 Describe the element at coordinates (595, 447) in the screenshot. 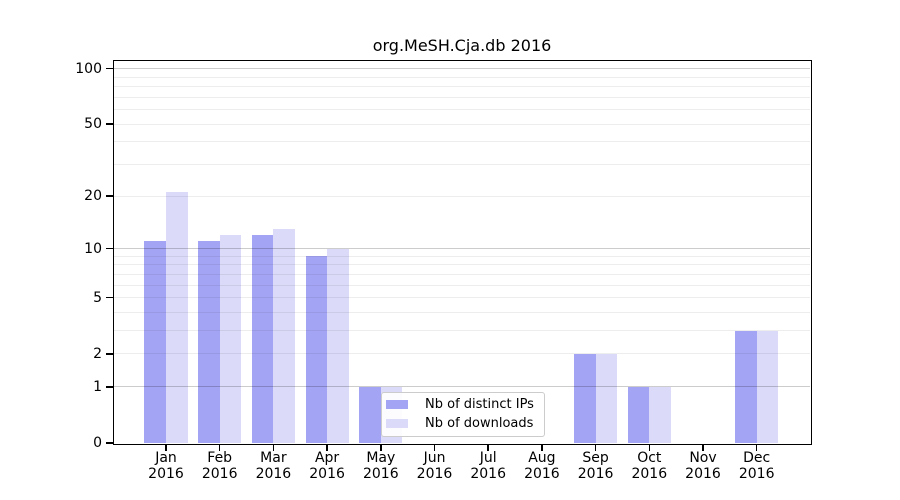

I see `x-tick-sep` at that location.